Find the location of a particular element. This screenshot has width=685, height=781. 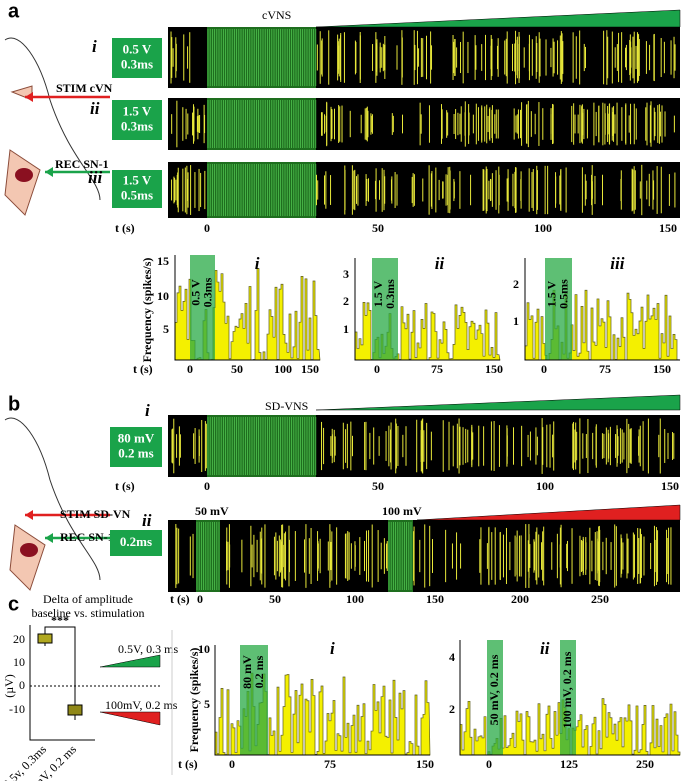

y-tick-label: 15 is located at coordinates (163, 261).